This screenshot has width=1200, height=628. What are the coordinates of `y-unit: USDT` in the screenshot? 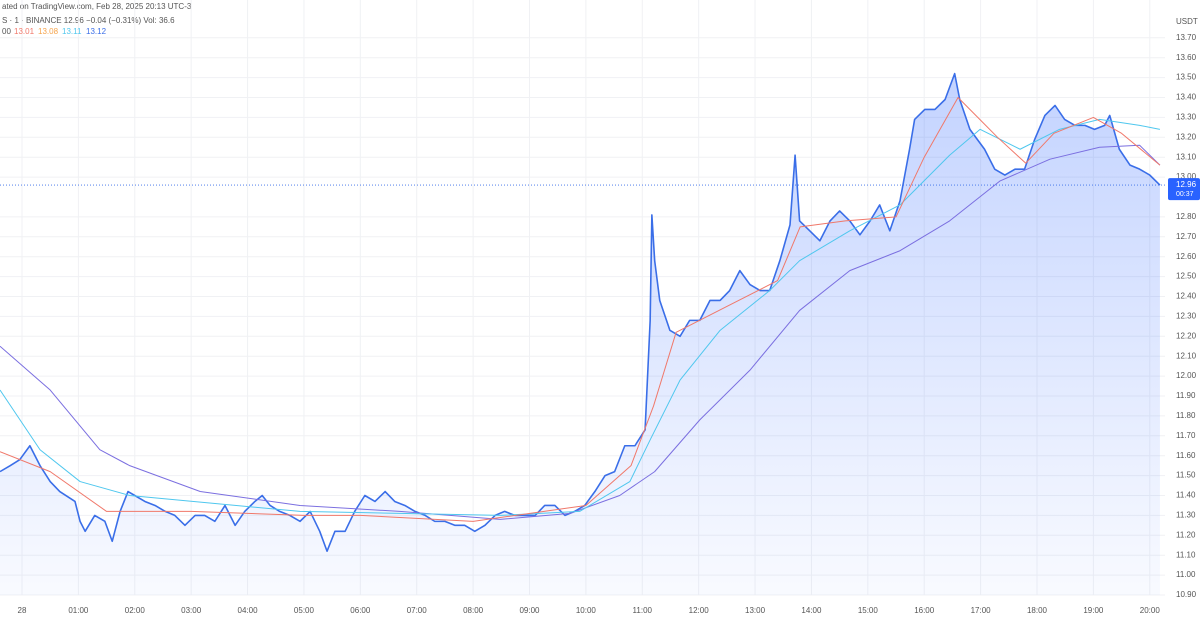 It's located at (1187, 21).